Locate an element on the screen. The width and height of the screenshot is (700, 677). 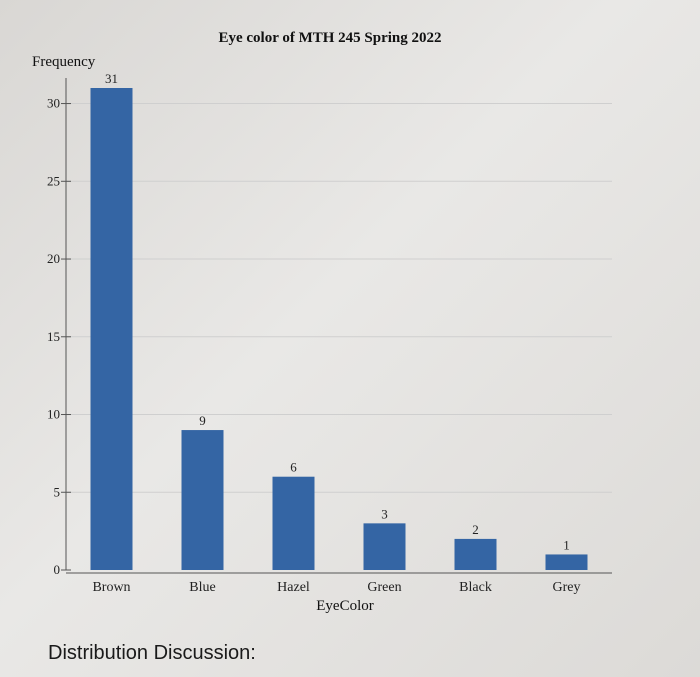
x-tick-label: Black is located at coordinates (475, 587).